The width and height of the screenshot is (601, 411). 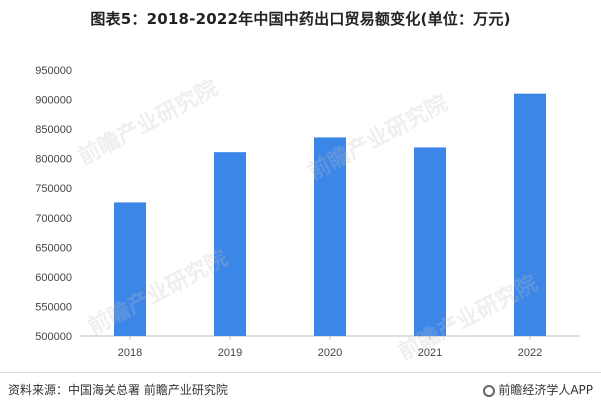 What do you see at coordinates (53, 278) in the screenshot?
I see `y-tick-label: 600000` at bounding box center [53, 278].